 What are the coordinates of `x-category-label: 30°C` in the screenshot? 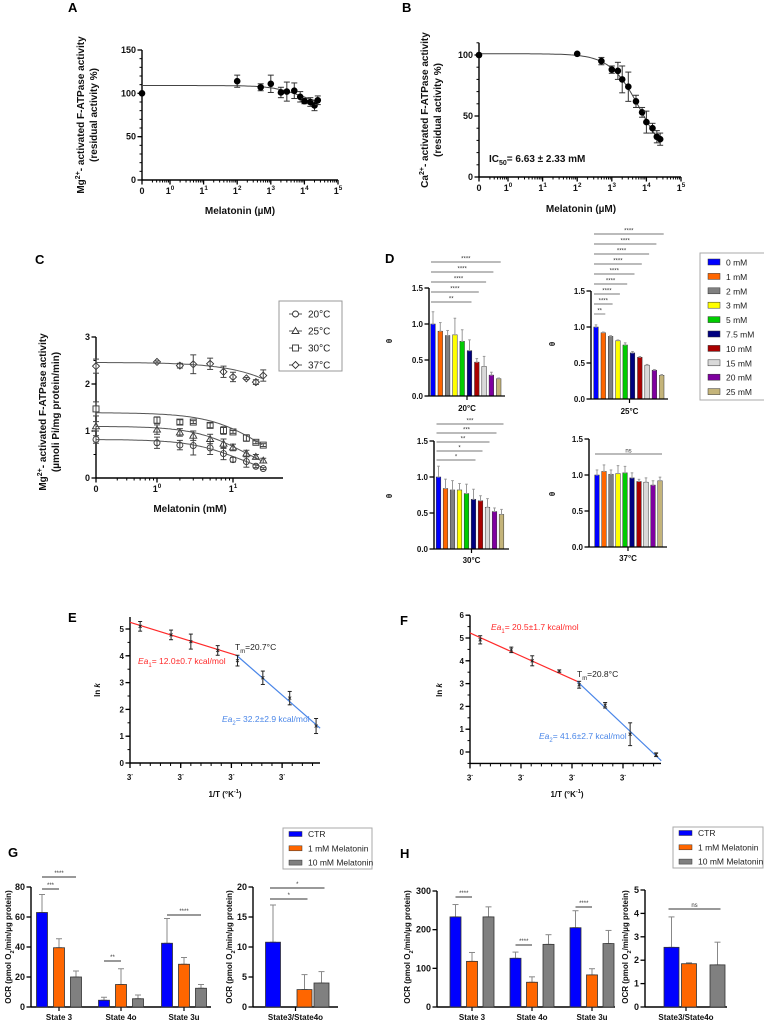 It's located at (472, 560).